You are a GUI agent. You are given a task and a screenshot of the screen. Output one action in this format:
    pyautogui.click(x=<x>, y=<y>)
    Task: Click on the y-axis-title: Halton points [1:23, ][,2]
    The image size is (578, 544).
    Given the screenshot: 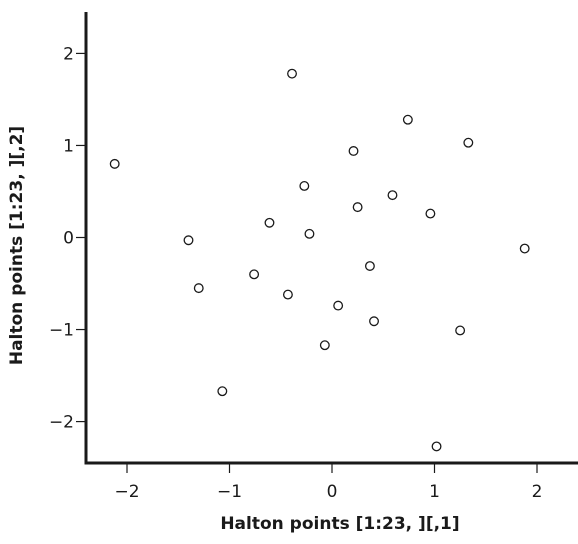 What is the action you would take?
    pyautogui.click(x=17, y=245)
    